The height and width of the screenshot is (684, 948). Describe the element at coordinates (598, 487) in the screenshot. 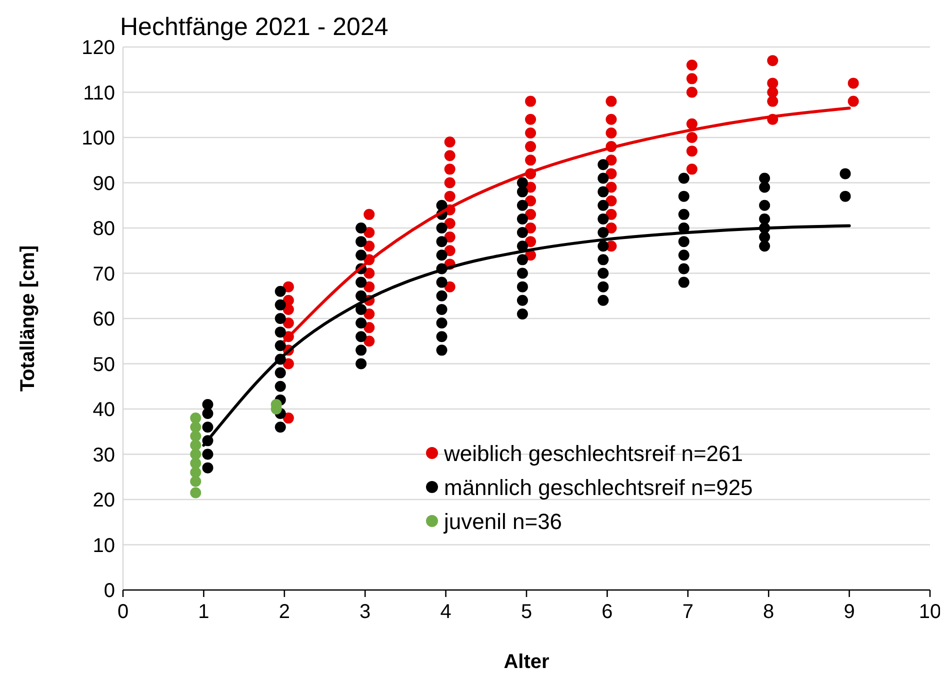

I see `legend-label: männlich geschlechtsreif n=925` at that location.